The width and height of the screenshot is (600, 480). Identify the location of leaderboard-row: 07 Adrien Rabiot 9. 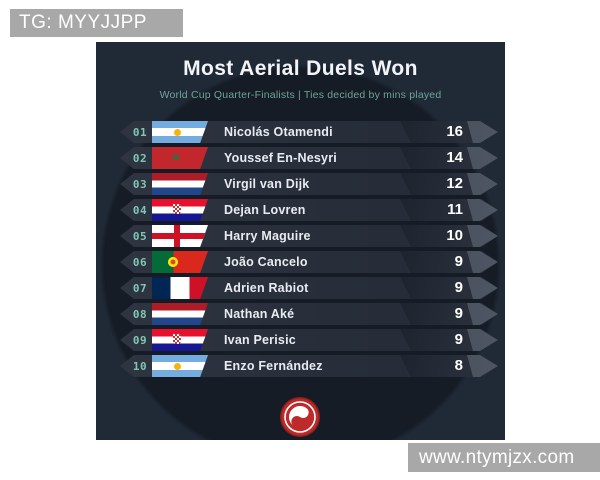
(309, 288).